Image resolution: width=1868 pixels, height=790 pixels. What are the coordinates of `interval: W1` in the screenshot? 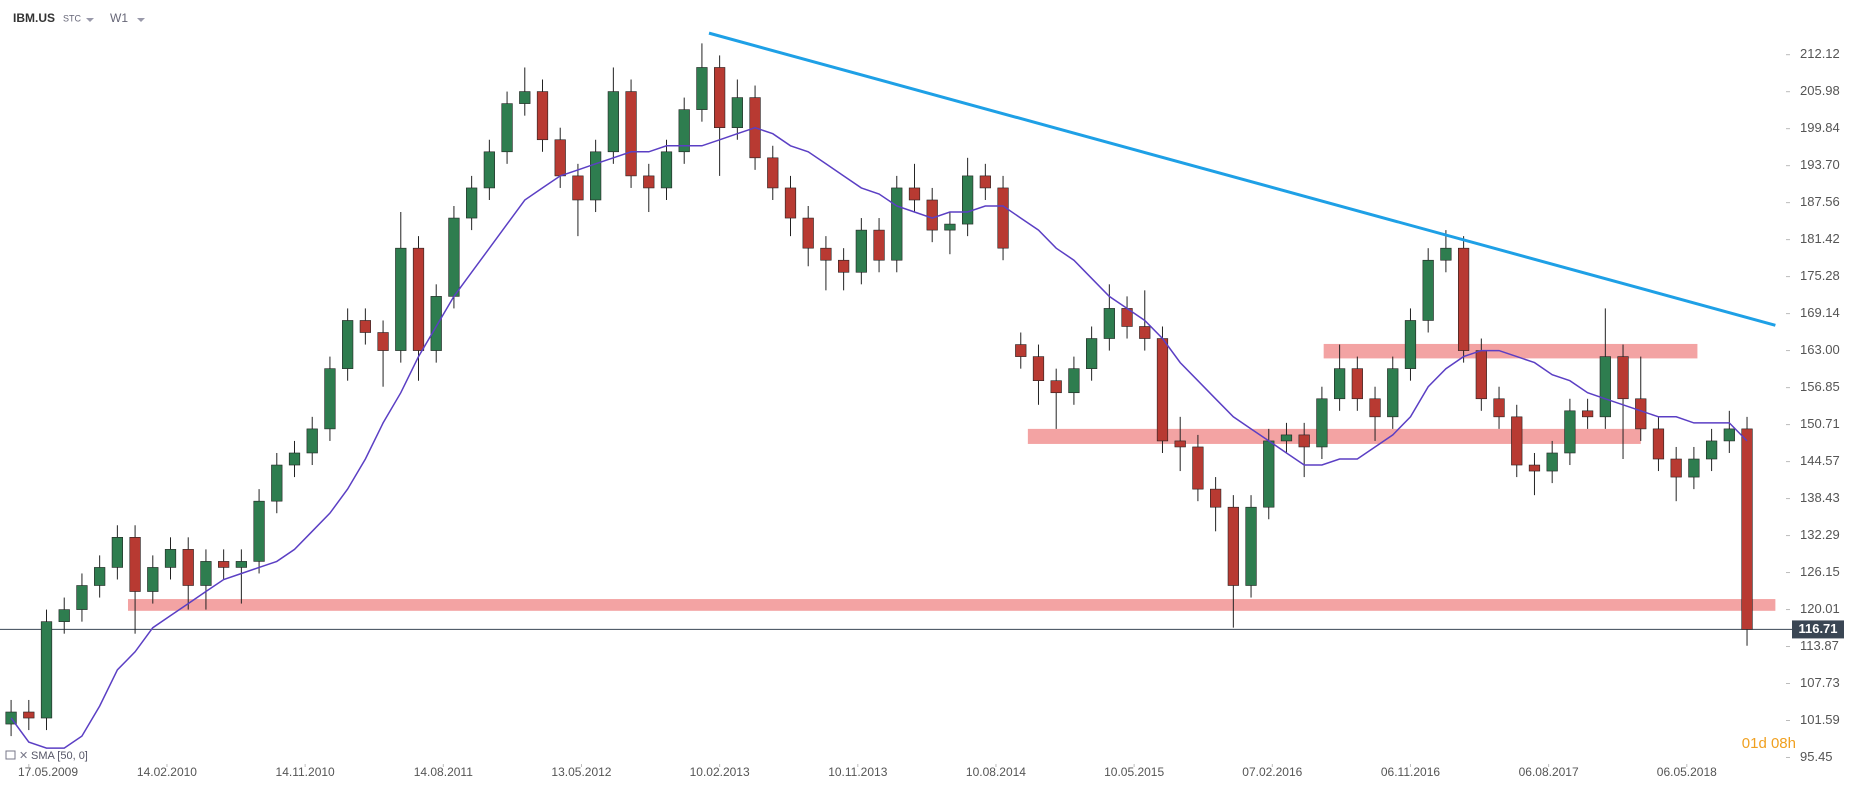 It's located at (119, 18).